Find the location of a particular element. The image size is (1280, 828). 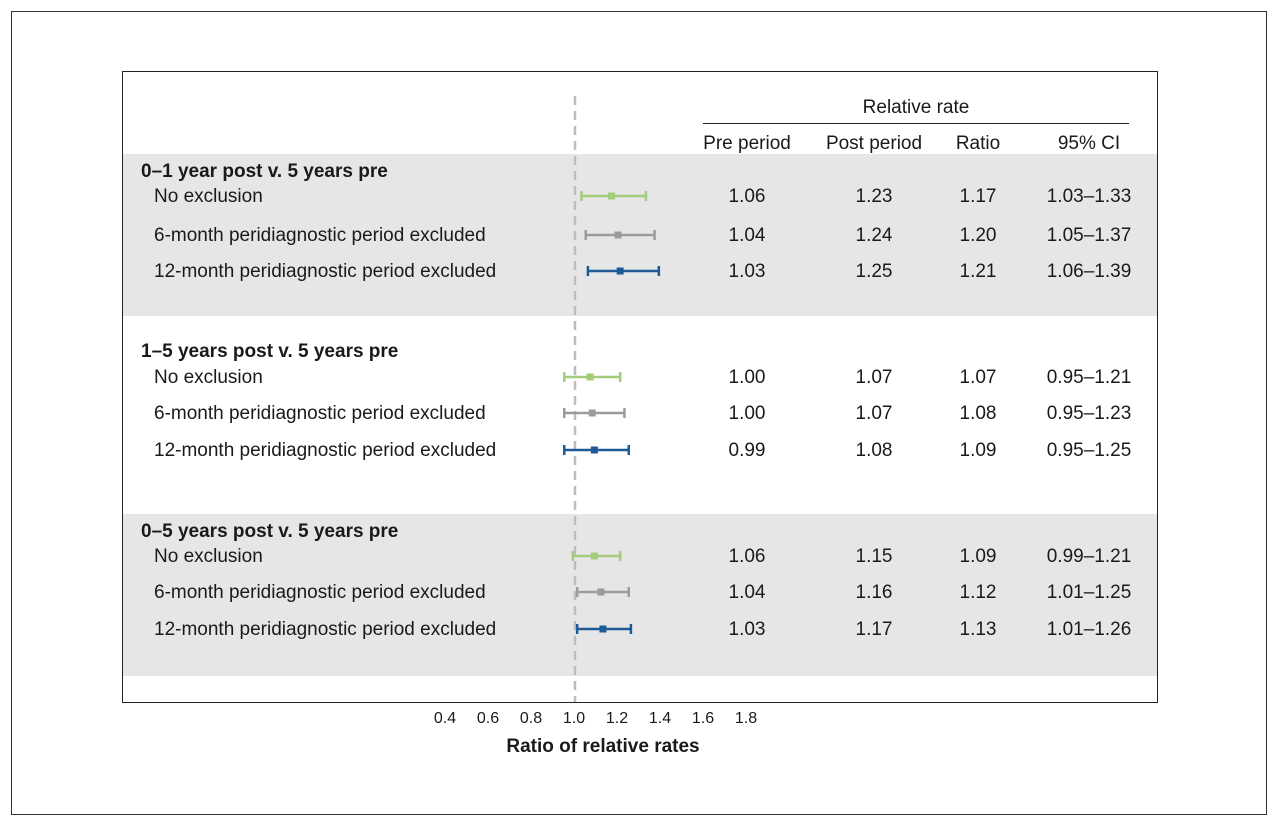

ci-value: 0.95–1.21 is located at coordinates (1089, 377).